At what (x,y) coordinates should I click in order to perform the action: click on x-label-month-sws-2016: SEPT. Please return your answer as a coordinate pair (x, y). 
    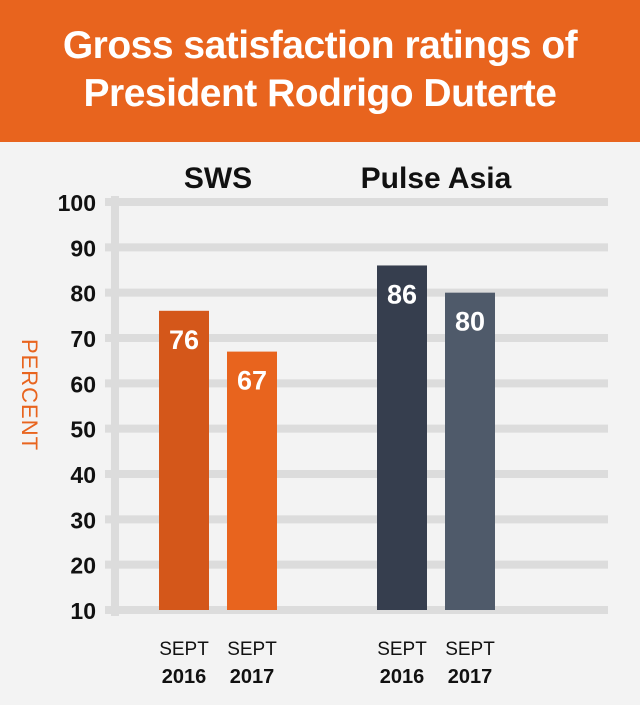
    Looking at the image, I should click on (184, 649).